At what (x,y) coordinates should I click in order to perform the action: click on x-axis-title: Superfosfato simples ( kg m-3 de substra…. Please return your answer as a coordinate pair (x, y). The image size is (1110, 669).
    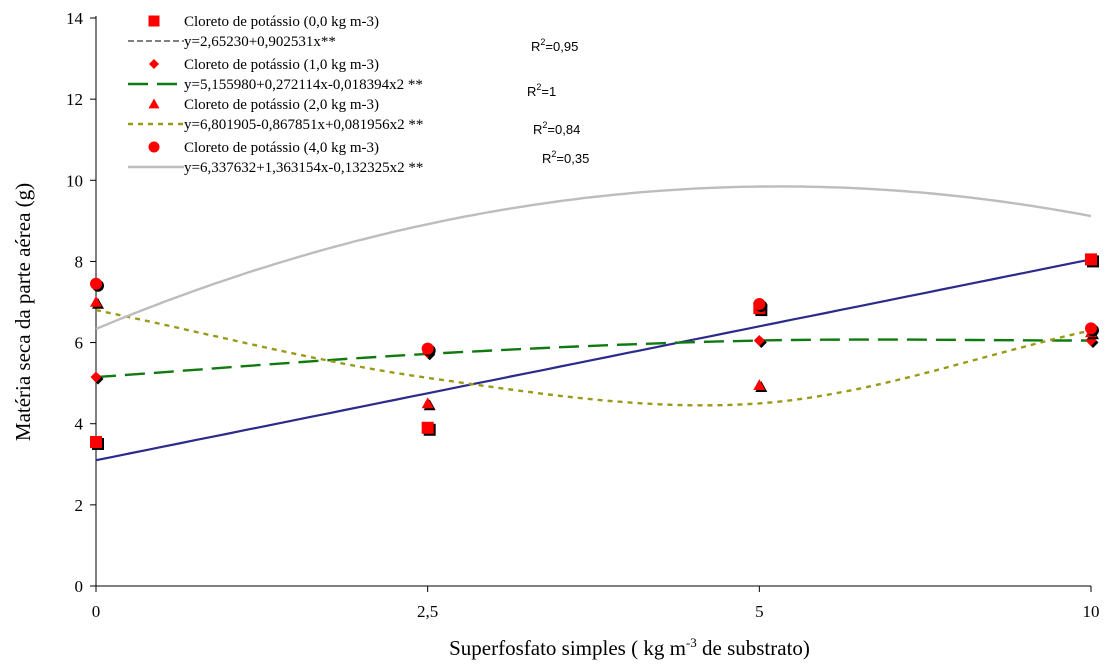
    Looking at the image, I should click on (629, 647).